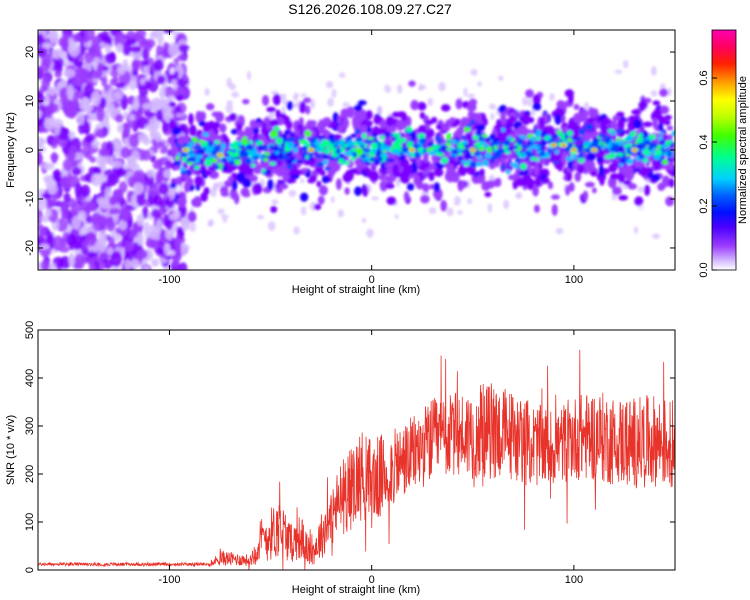  What do you see at coordinates (30, 330) in the screenshot?
I see `snr-y-tick-label: 500` at bounding box center [30, 330].